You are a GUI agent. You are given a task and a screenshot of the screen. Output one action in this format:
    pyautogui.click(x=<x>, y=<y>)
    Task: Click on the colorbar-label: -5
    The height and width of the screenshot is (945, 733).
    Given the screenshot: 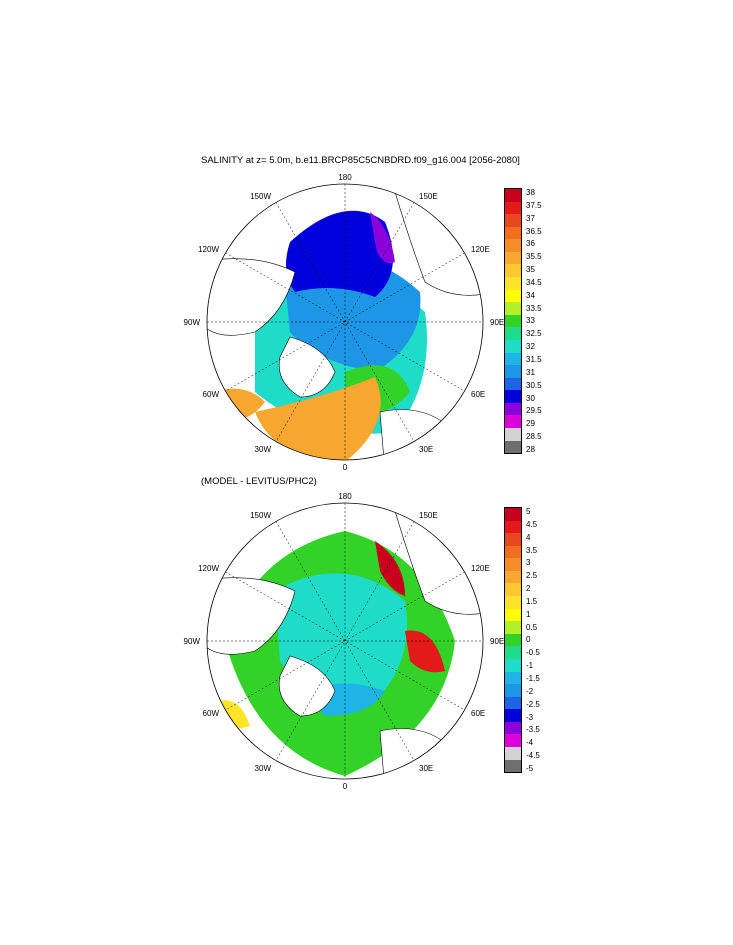 What is the action you would take?
    pyautogui.click(x=530, y=768)
    